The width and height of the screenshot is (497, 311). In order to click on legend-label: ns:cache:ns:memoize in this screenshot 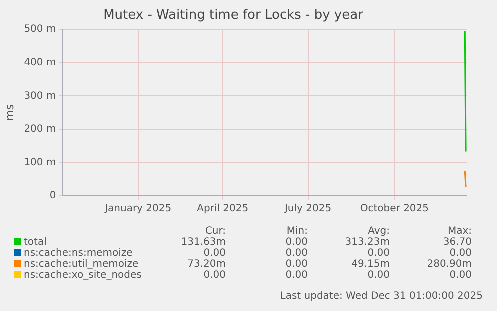, I will do `click(78, 253)`.